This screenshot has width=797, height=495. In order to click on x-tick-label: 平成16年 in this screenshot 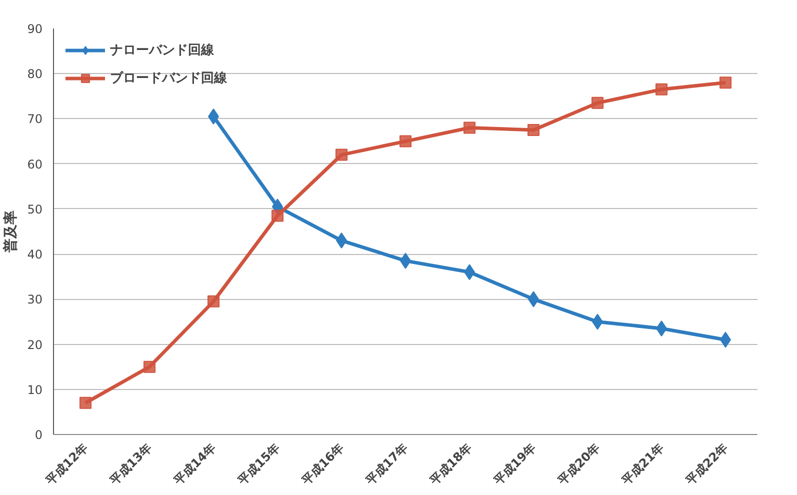, I will do `click(322, 464)`.